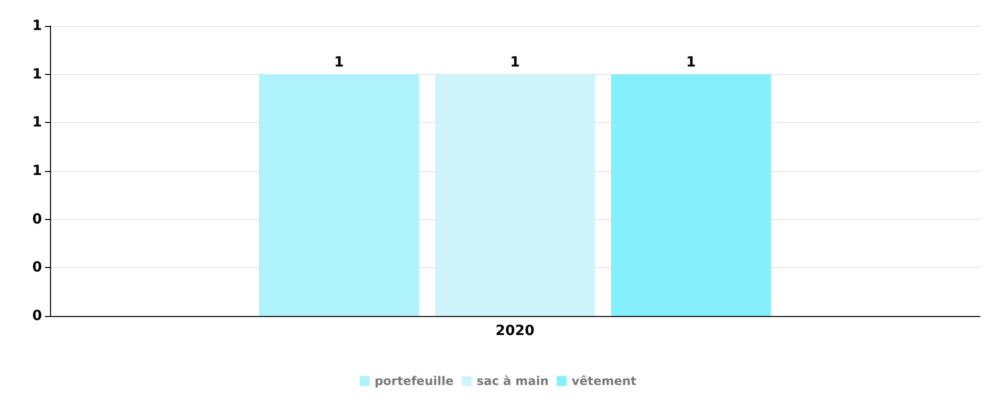 This screenshot has width=996, height=408. I want to click on legend-label: sac à main, so click(512, 381).